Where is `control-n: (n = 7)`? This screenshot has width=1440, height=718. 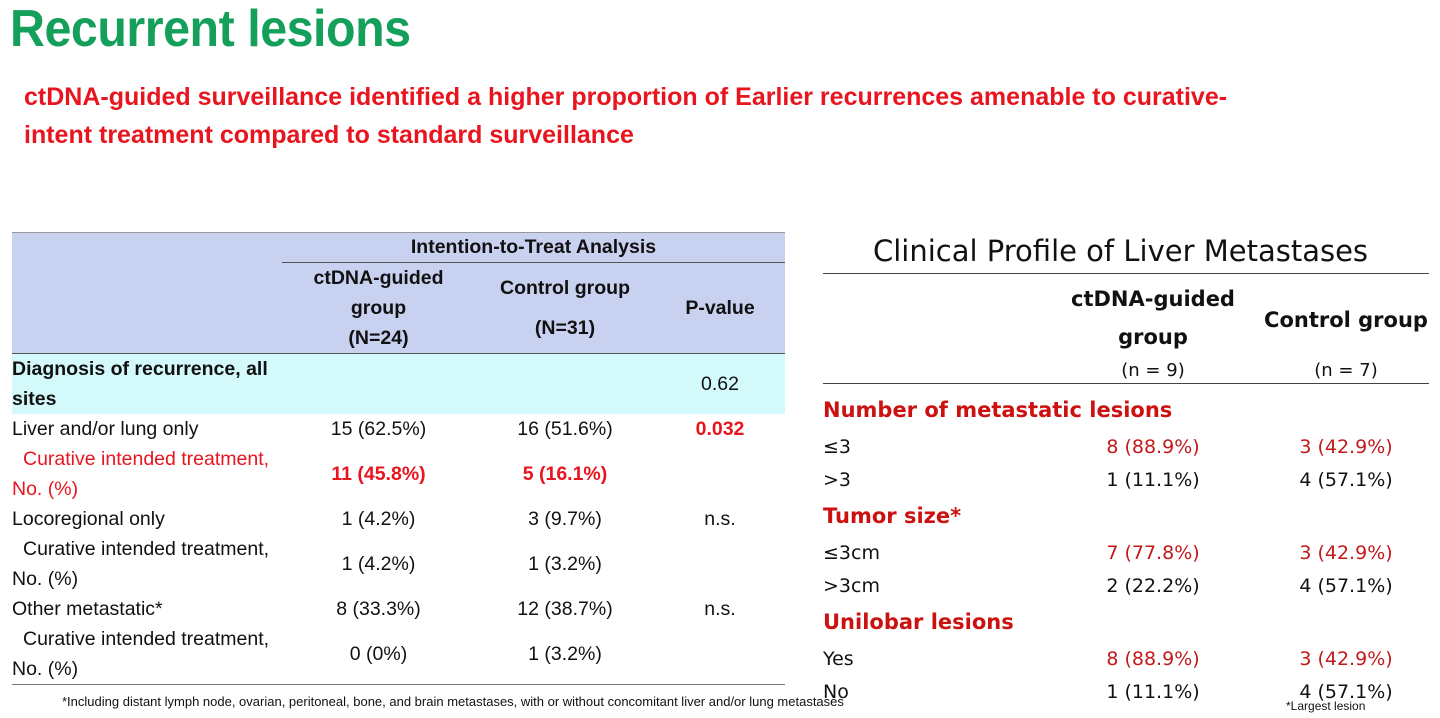 control-n: (n = 7) is located at coordinates (1346, 370).